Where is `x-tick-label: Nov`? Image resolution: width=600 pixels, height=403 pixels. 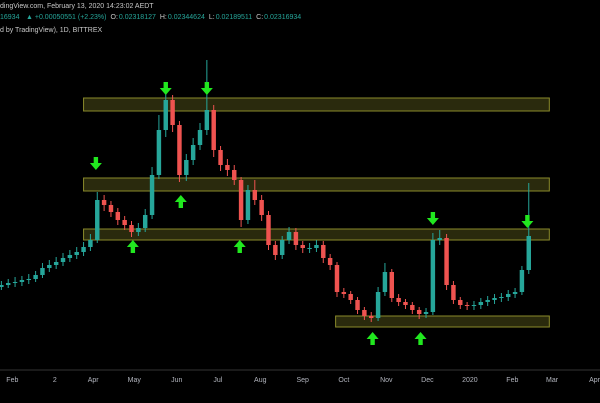
x-tick-label: Nov is located at coordinates (386, 380).